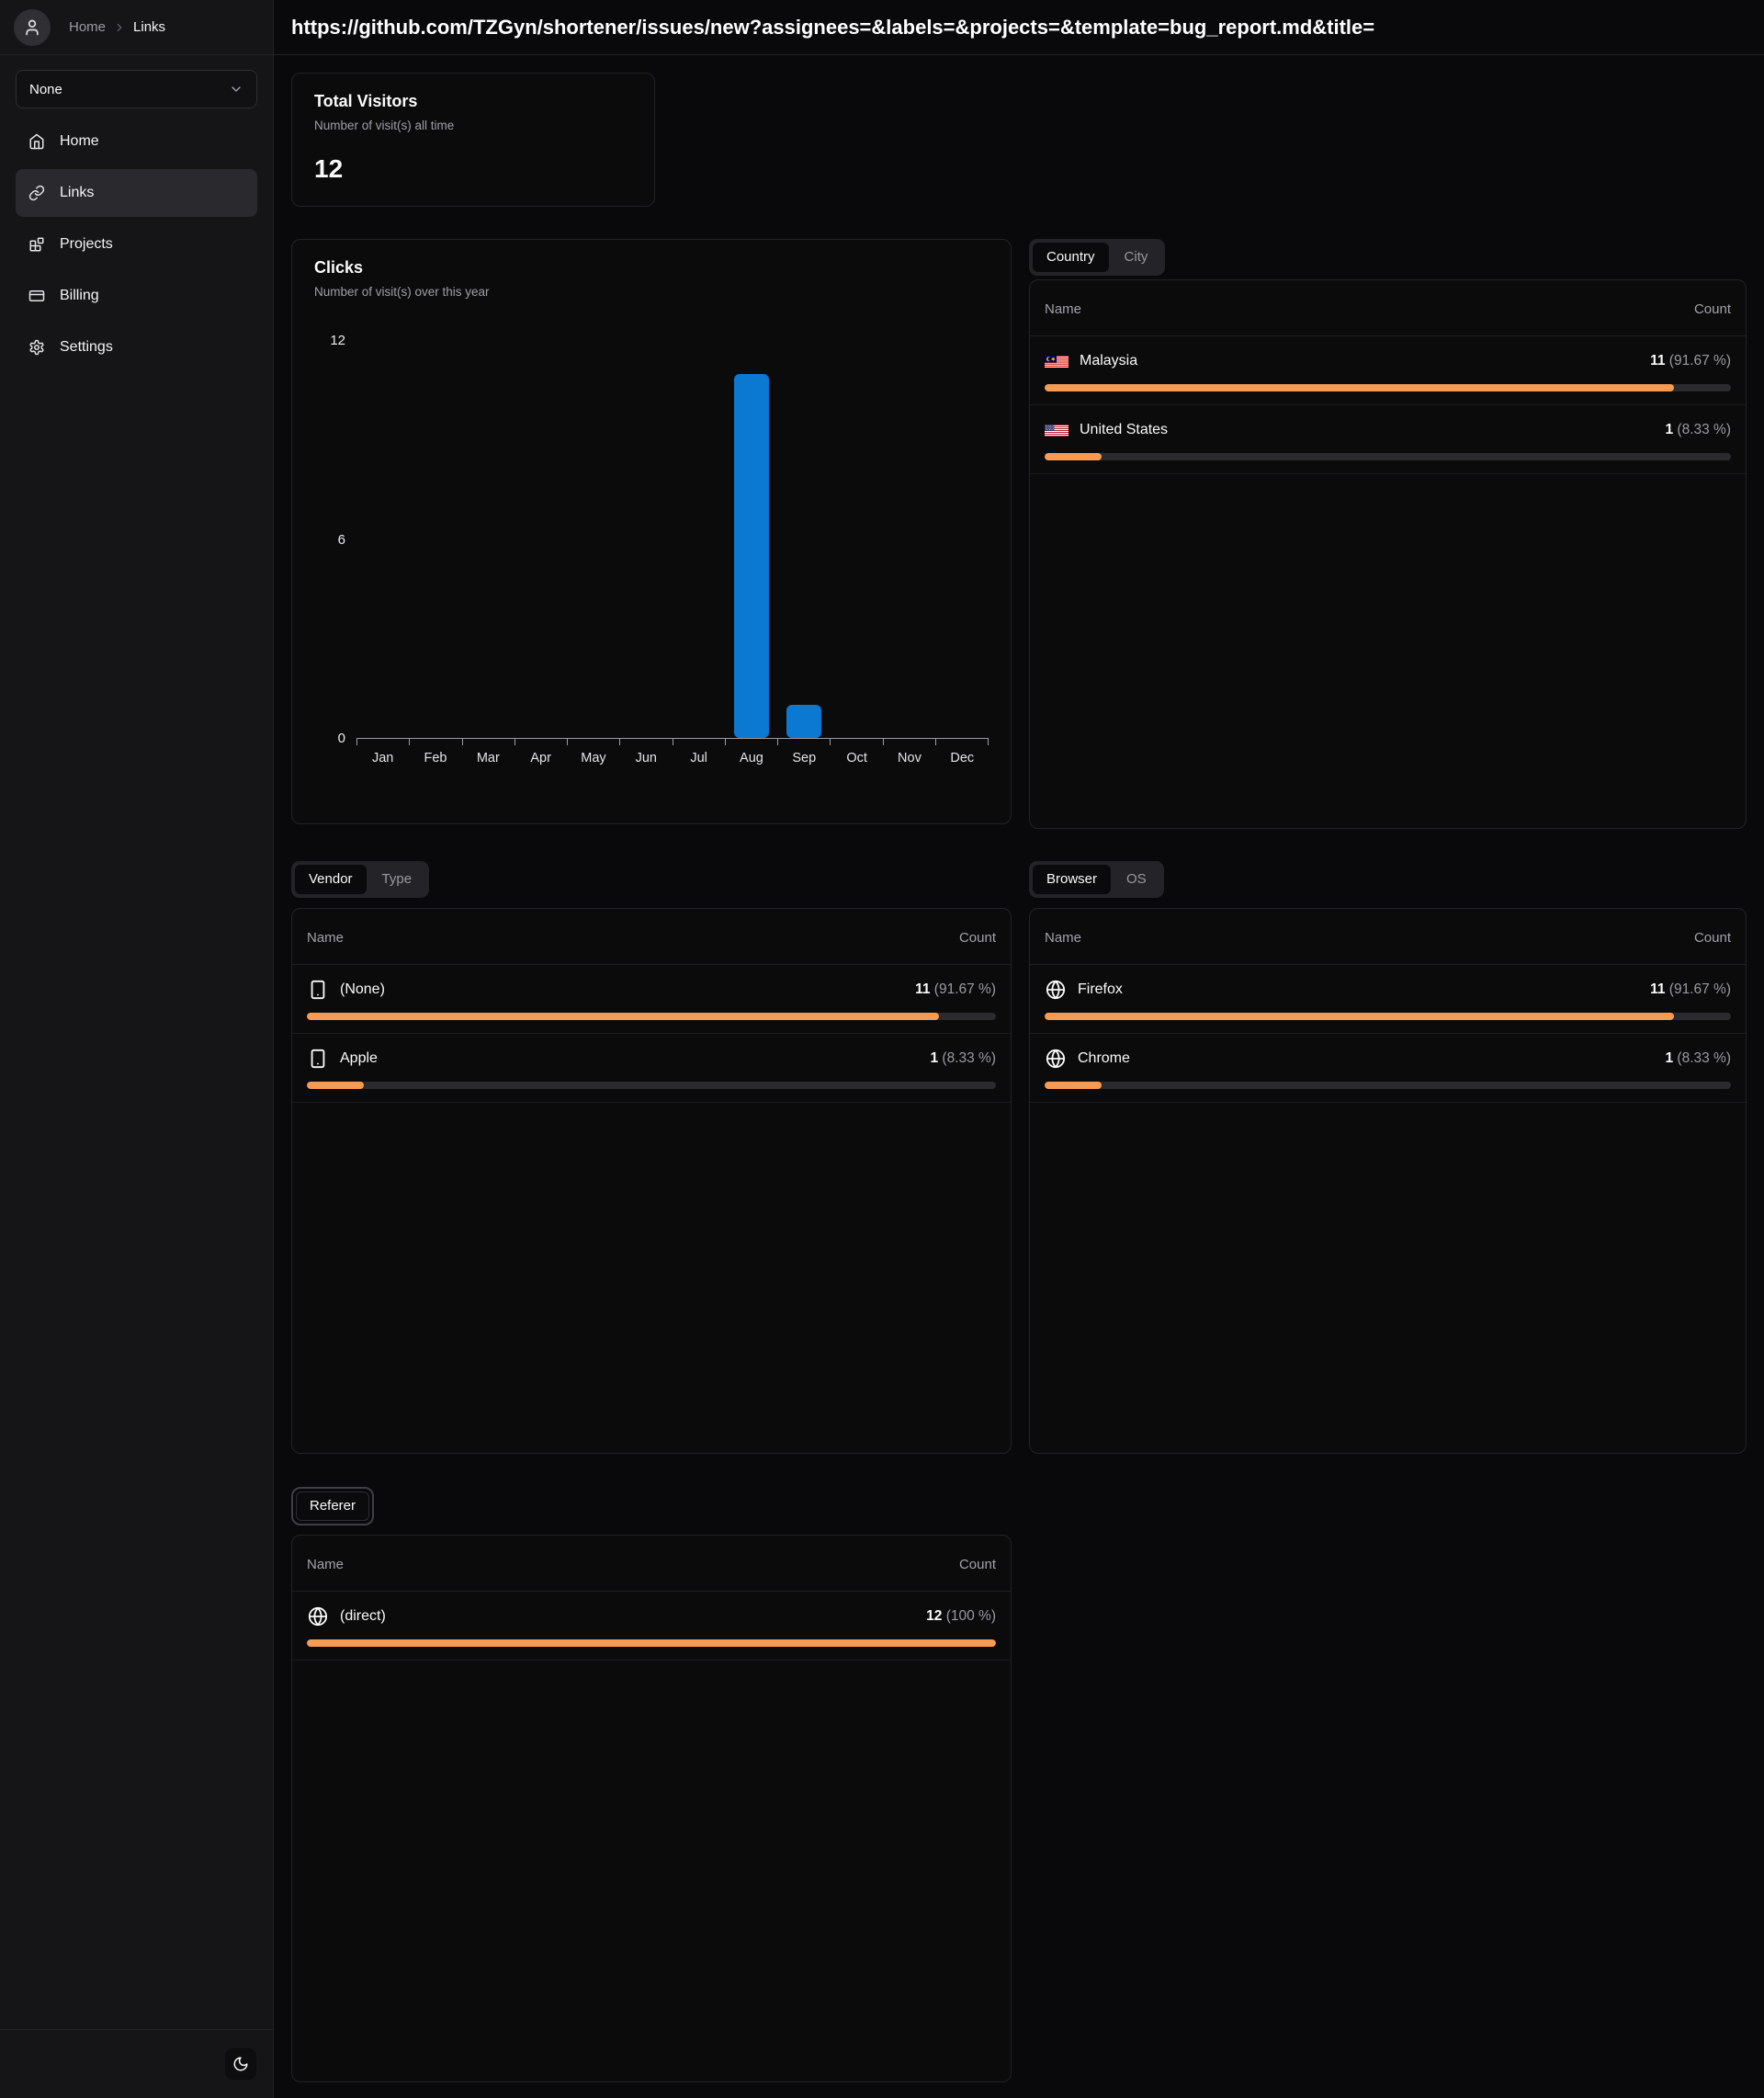  What do you see at coordinates (651, 1626) in the screenshot?
I see `table-row: (direct) 12 (100 %)` at bounding box center [651, 1626].